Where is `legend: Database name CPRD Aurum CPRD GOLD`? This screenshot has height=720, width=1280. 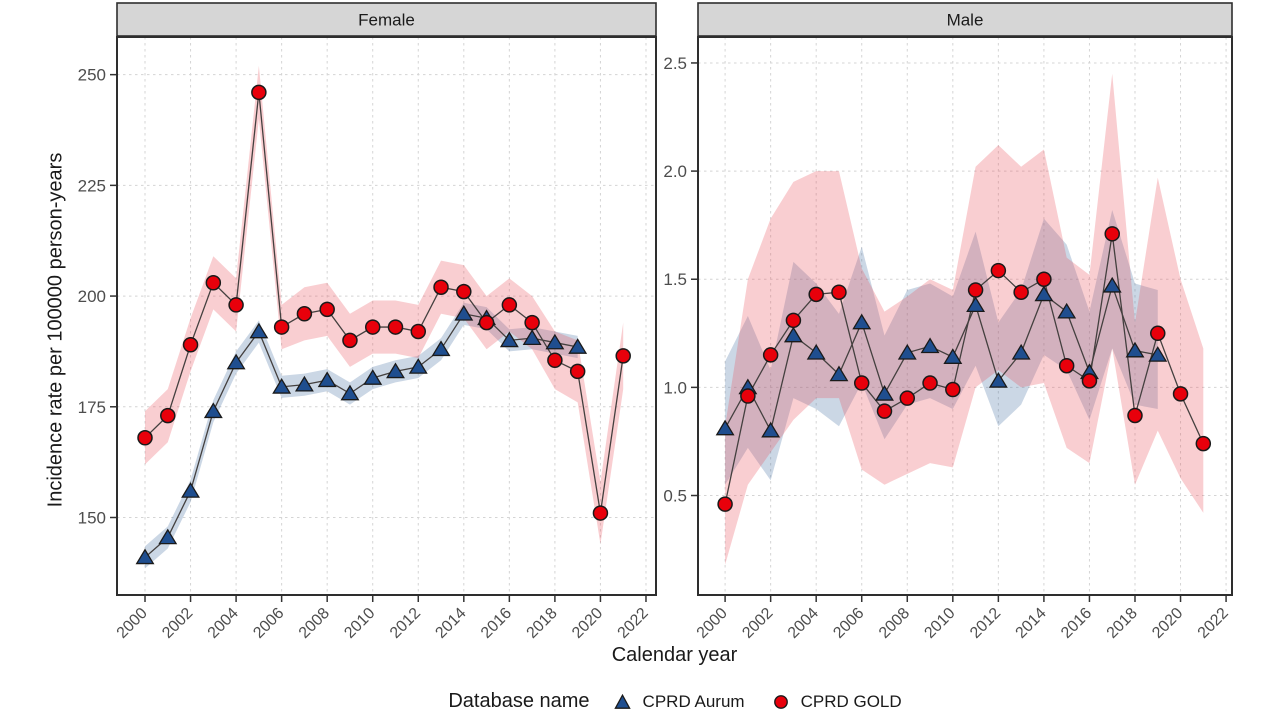 legend: Database name CPRD Aurum CPRD GOLD is located at coordinates (661, 701).